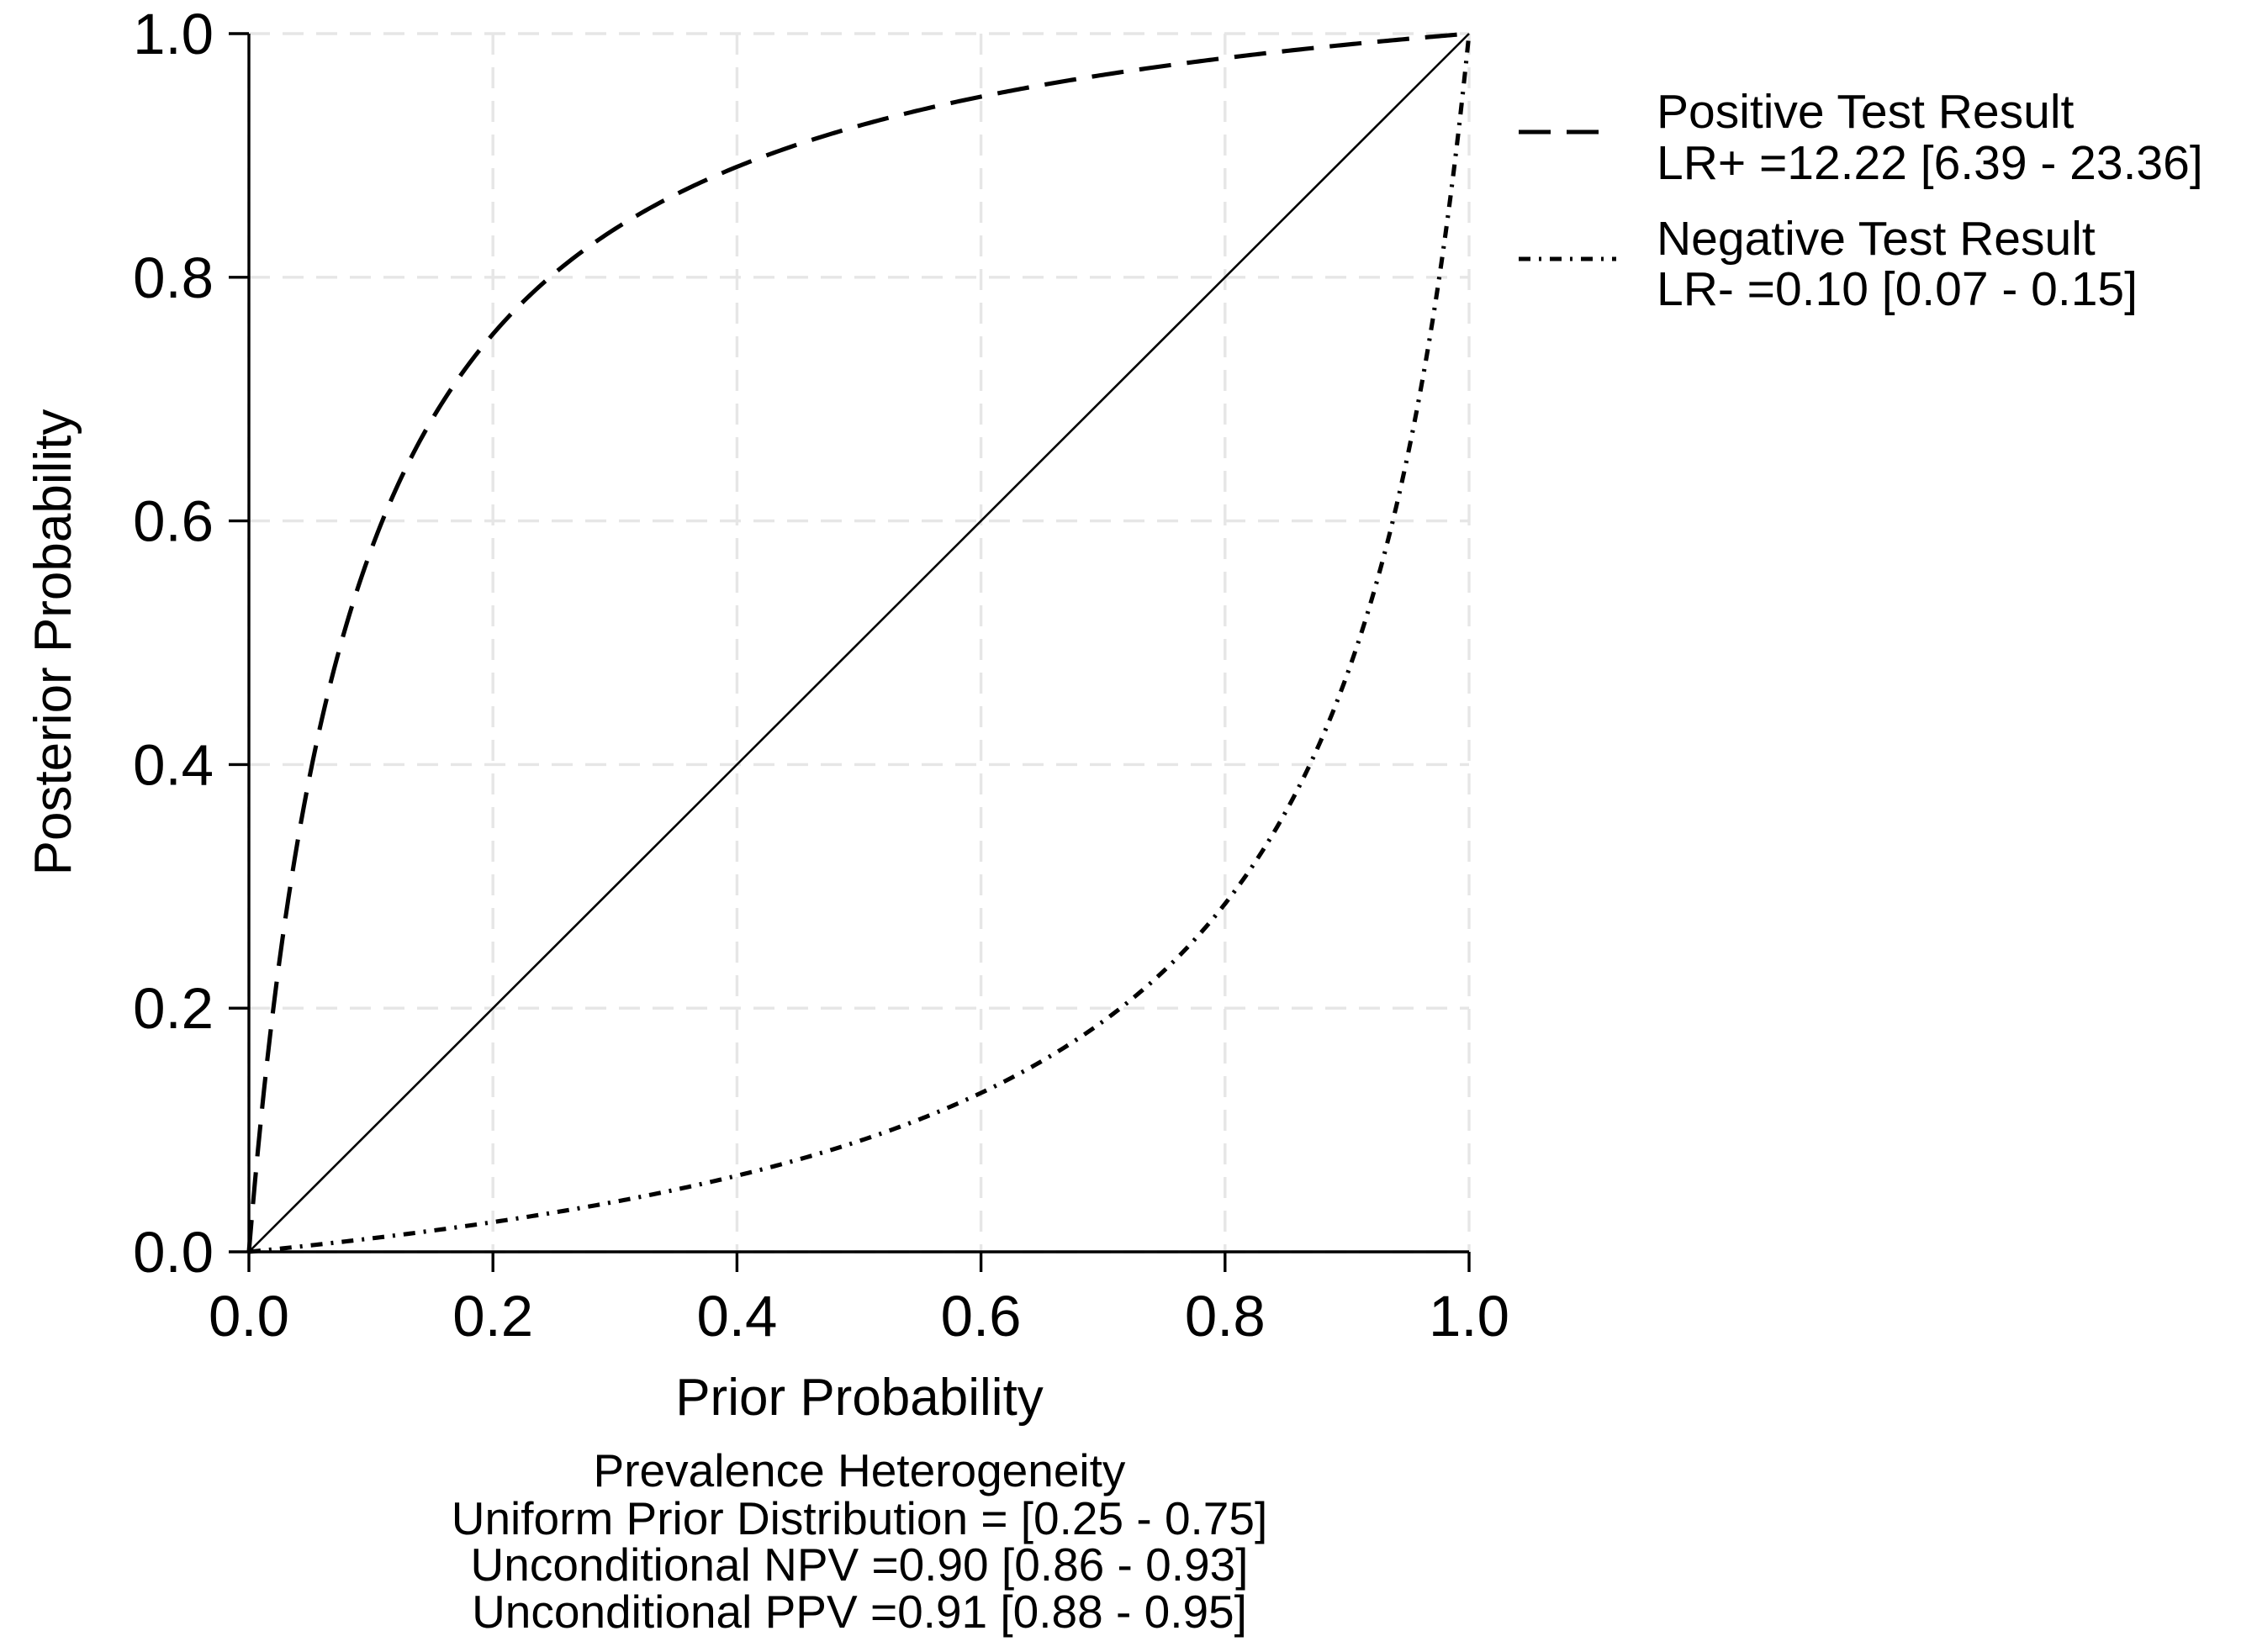 This screenshot has height=1652, width=2257. Describe the element at coordinates (737, 1316) in the screenshot. I see `x-tick-label-2: 0.4` at that location.